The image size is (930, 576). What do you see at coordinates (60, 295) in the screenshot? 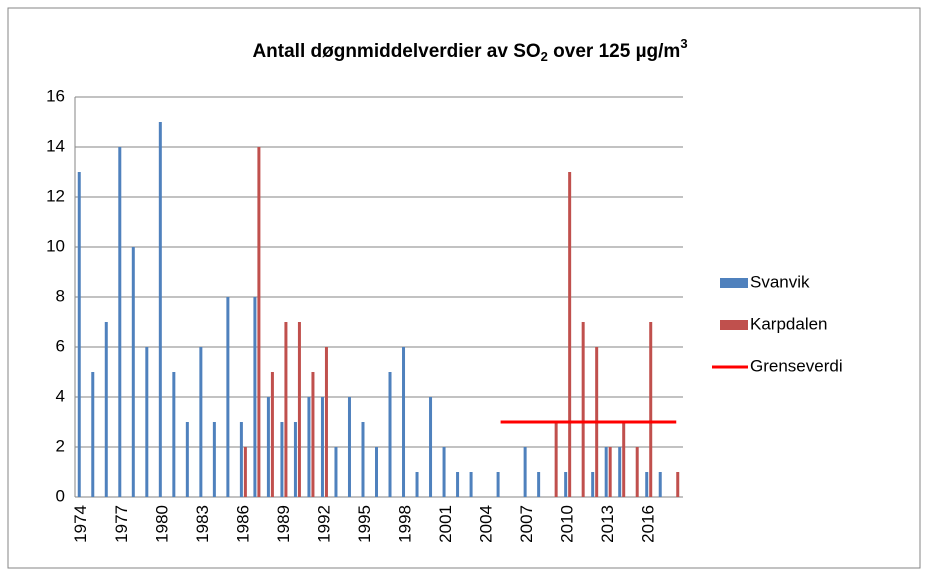
I see `y-tick-label: 8` at bounding box center [60, 295].